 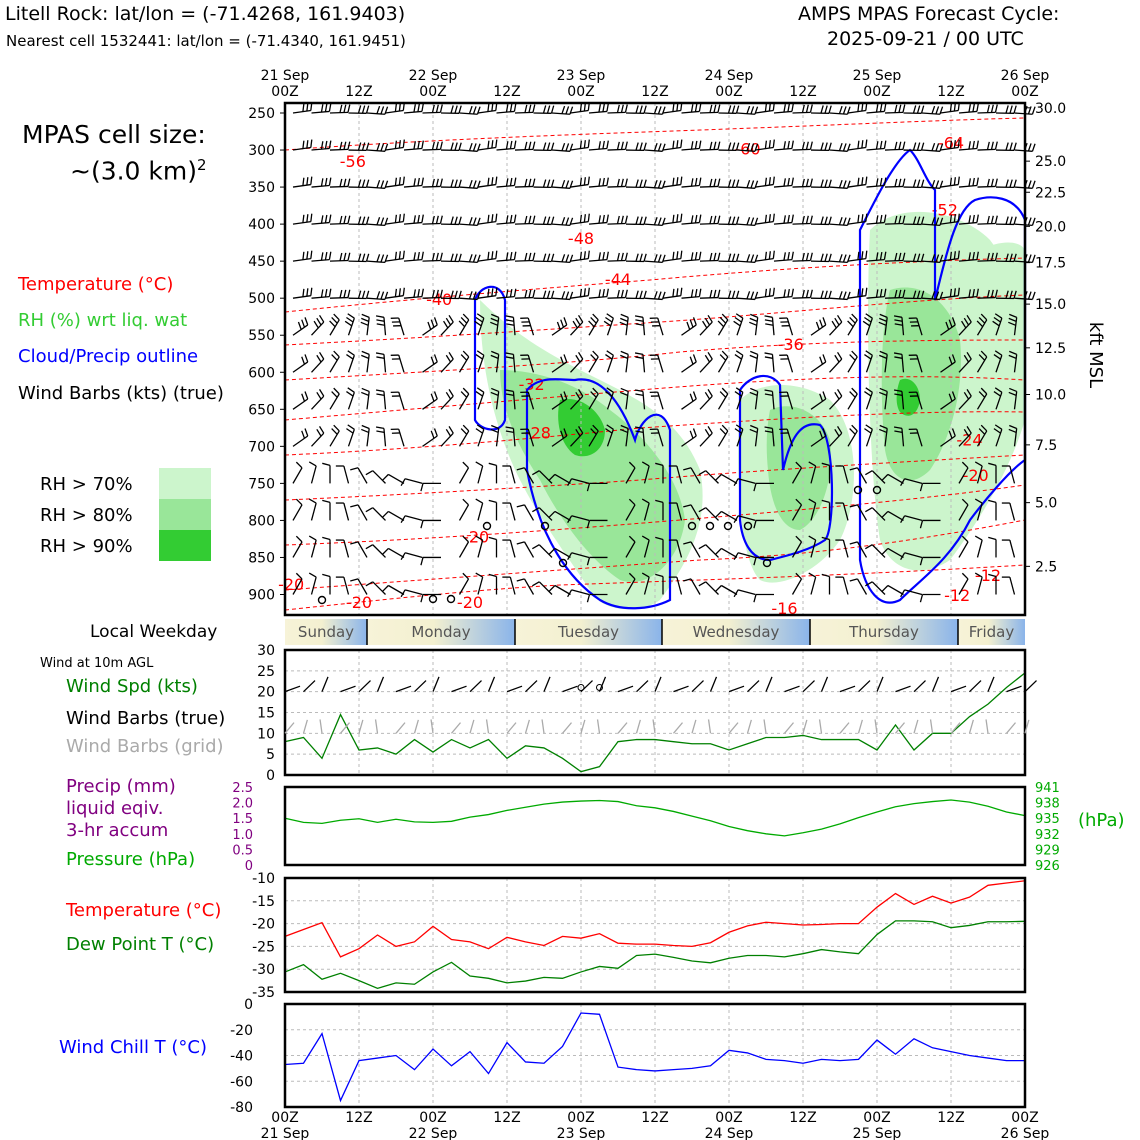 I want to click on wind-chill-panel-frame, so click(x=655, y=1055).